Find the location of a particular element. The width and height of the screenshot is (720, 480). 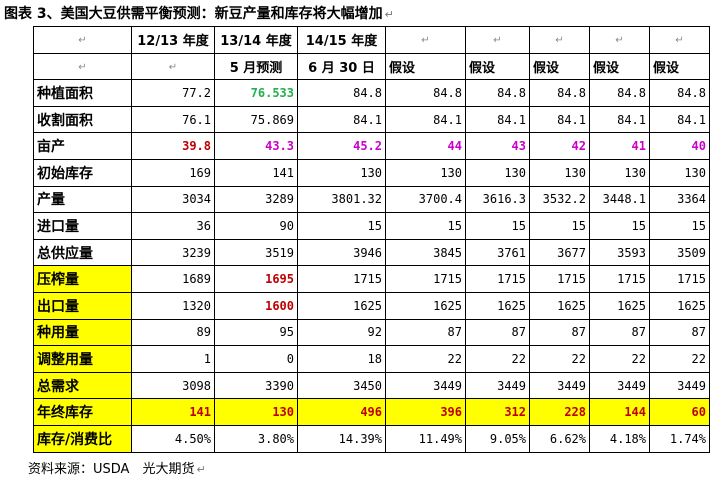

cell-value: 22 is located at coordinates (698, 358).